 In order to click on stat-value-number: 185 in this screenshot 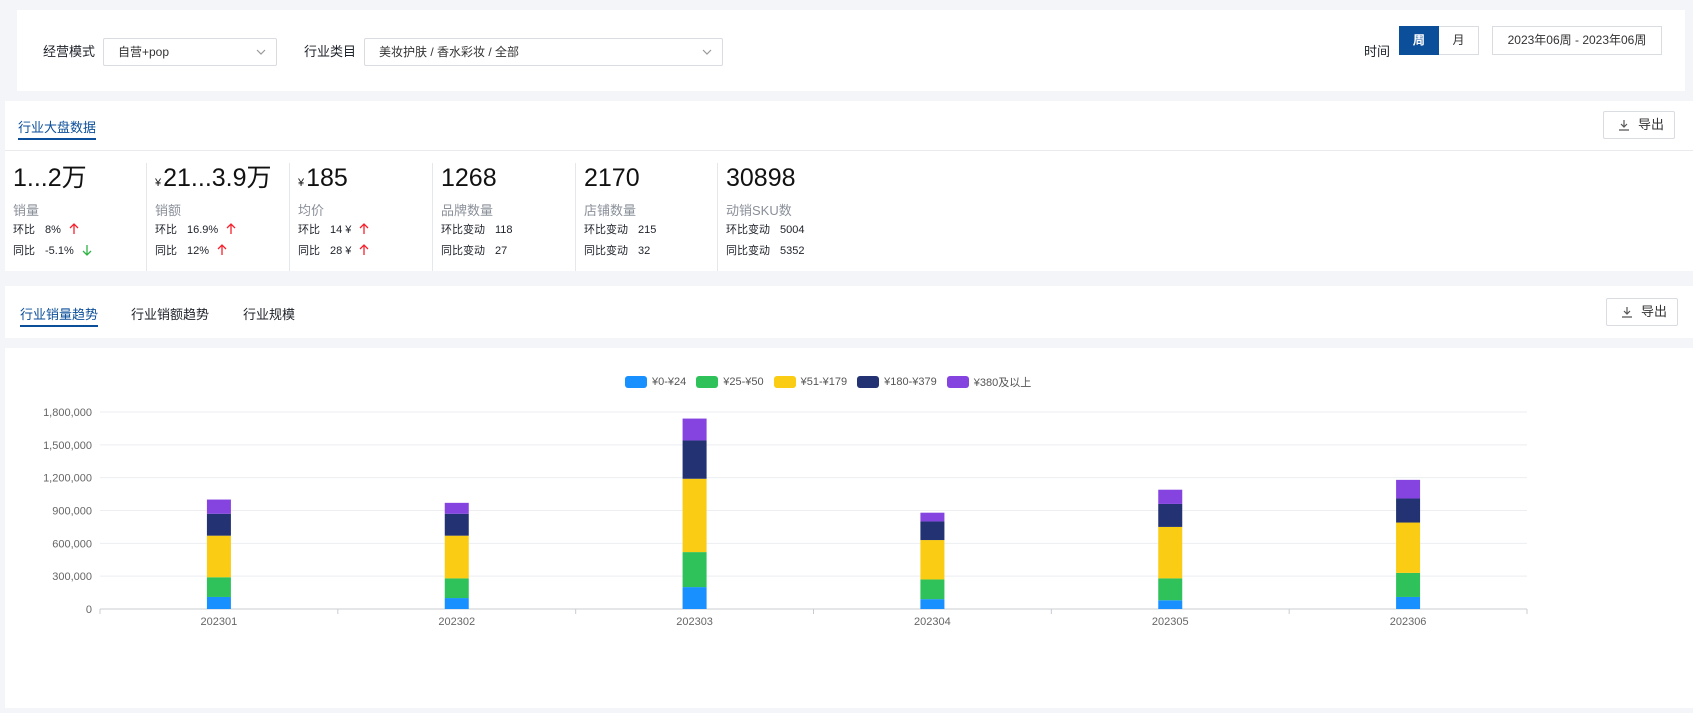, I will do `click(327, 178)`.